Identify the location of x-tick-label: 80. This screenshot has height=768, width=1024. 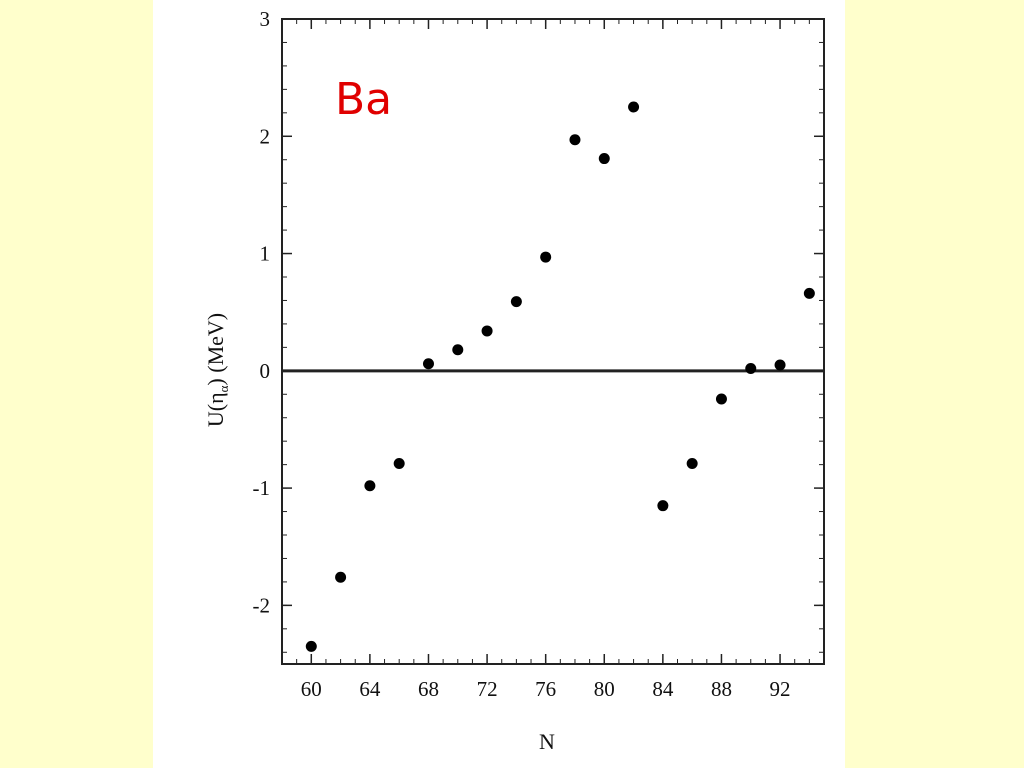
(604, 689).